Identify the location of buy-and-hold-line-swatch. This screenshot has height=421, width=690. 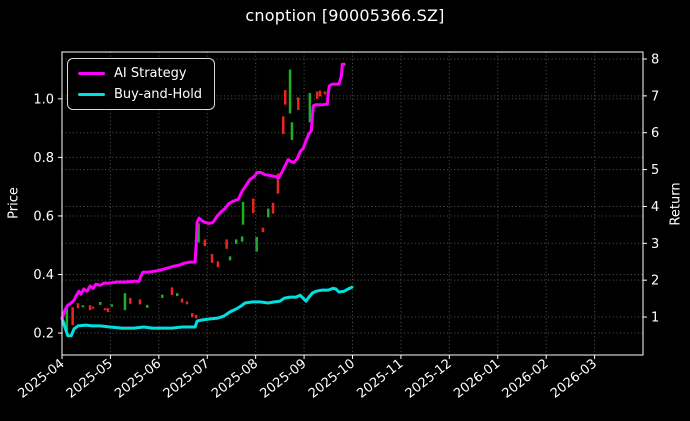
(91, 94).